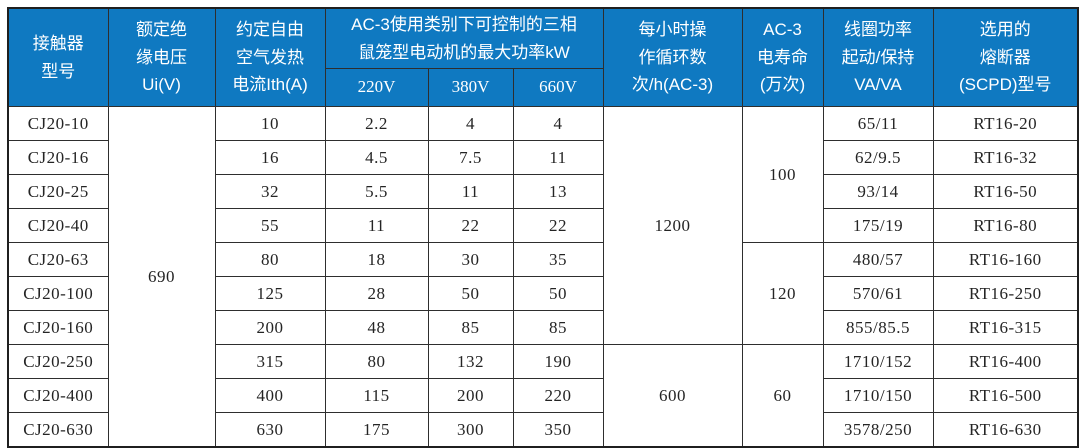 Image resolution: width=1085 pixels, height=448 pixels. Describe the element at coordinates (58, 157) in the screenshot. I see `cell-model: CJ20-16` at that location.